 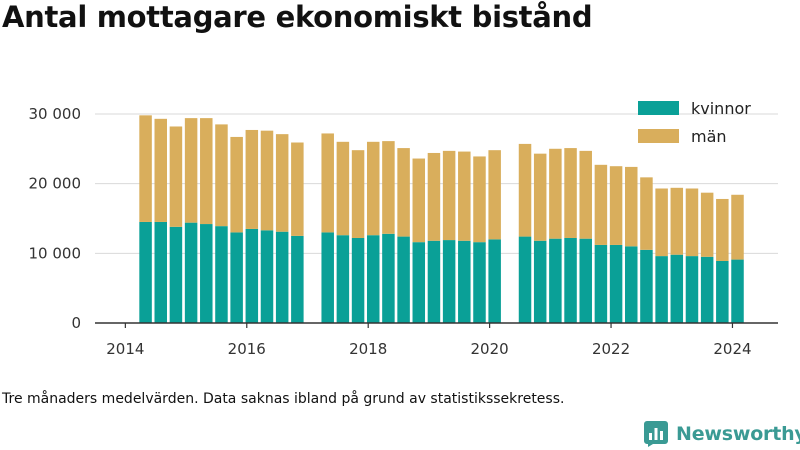 What do you see at coordinates (721, 108) in the screenshot?
I see `legend-label: kvinnor` at bounding box center [721, 108].